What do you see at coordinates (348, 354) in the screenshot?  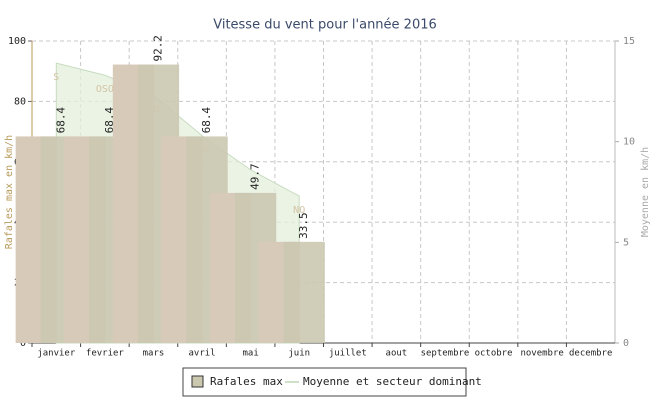 I see `x-tick-label: juillet` at bounding box center [348, 354].